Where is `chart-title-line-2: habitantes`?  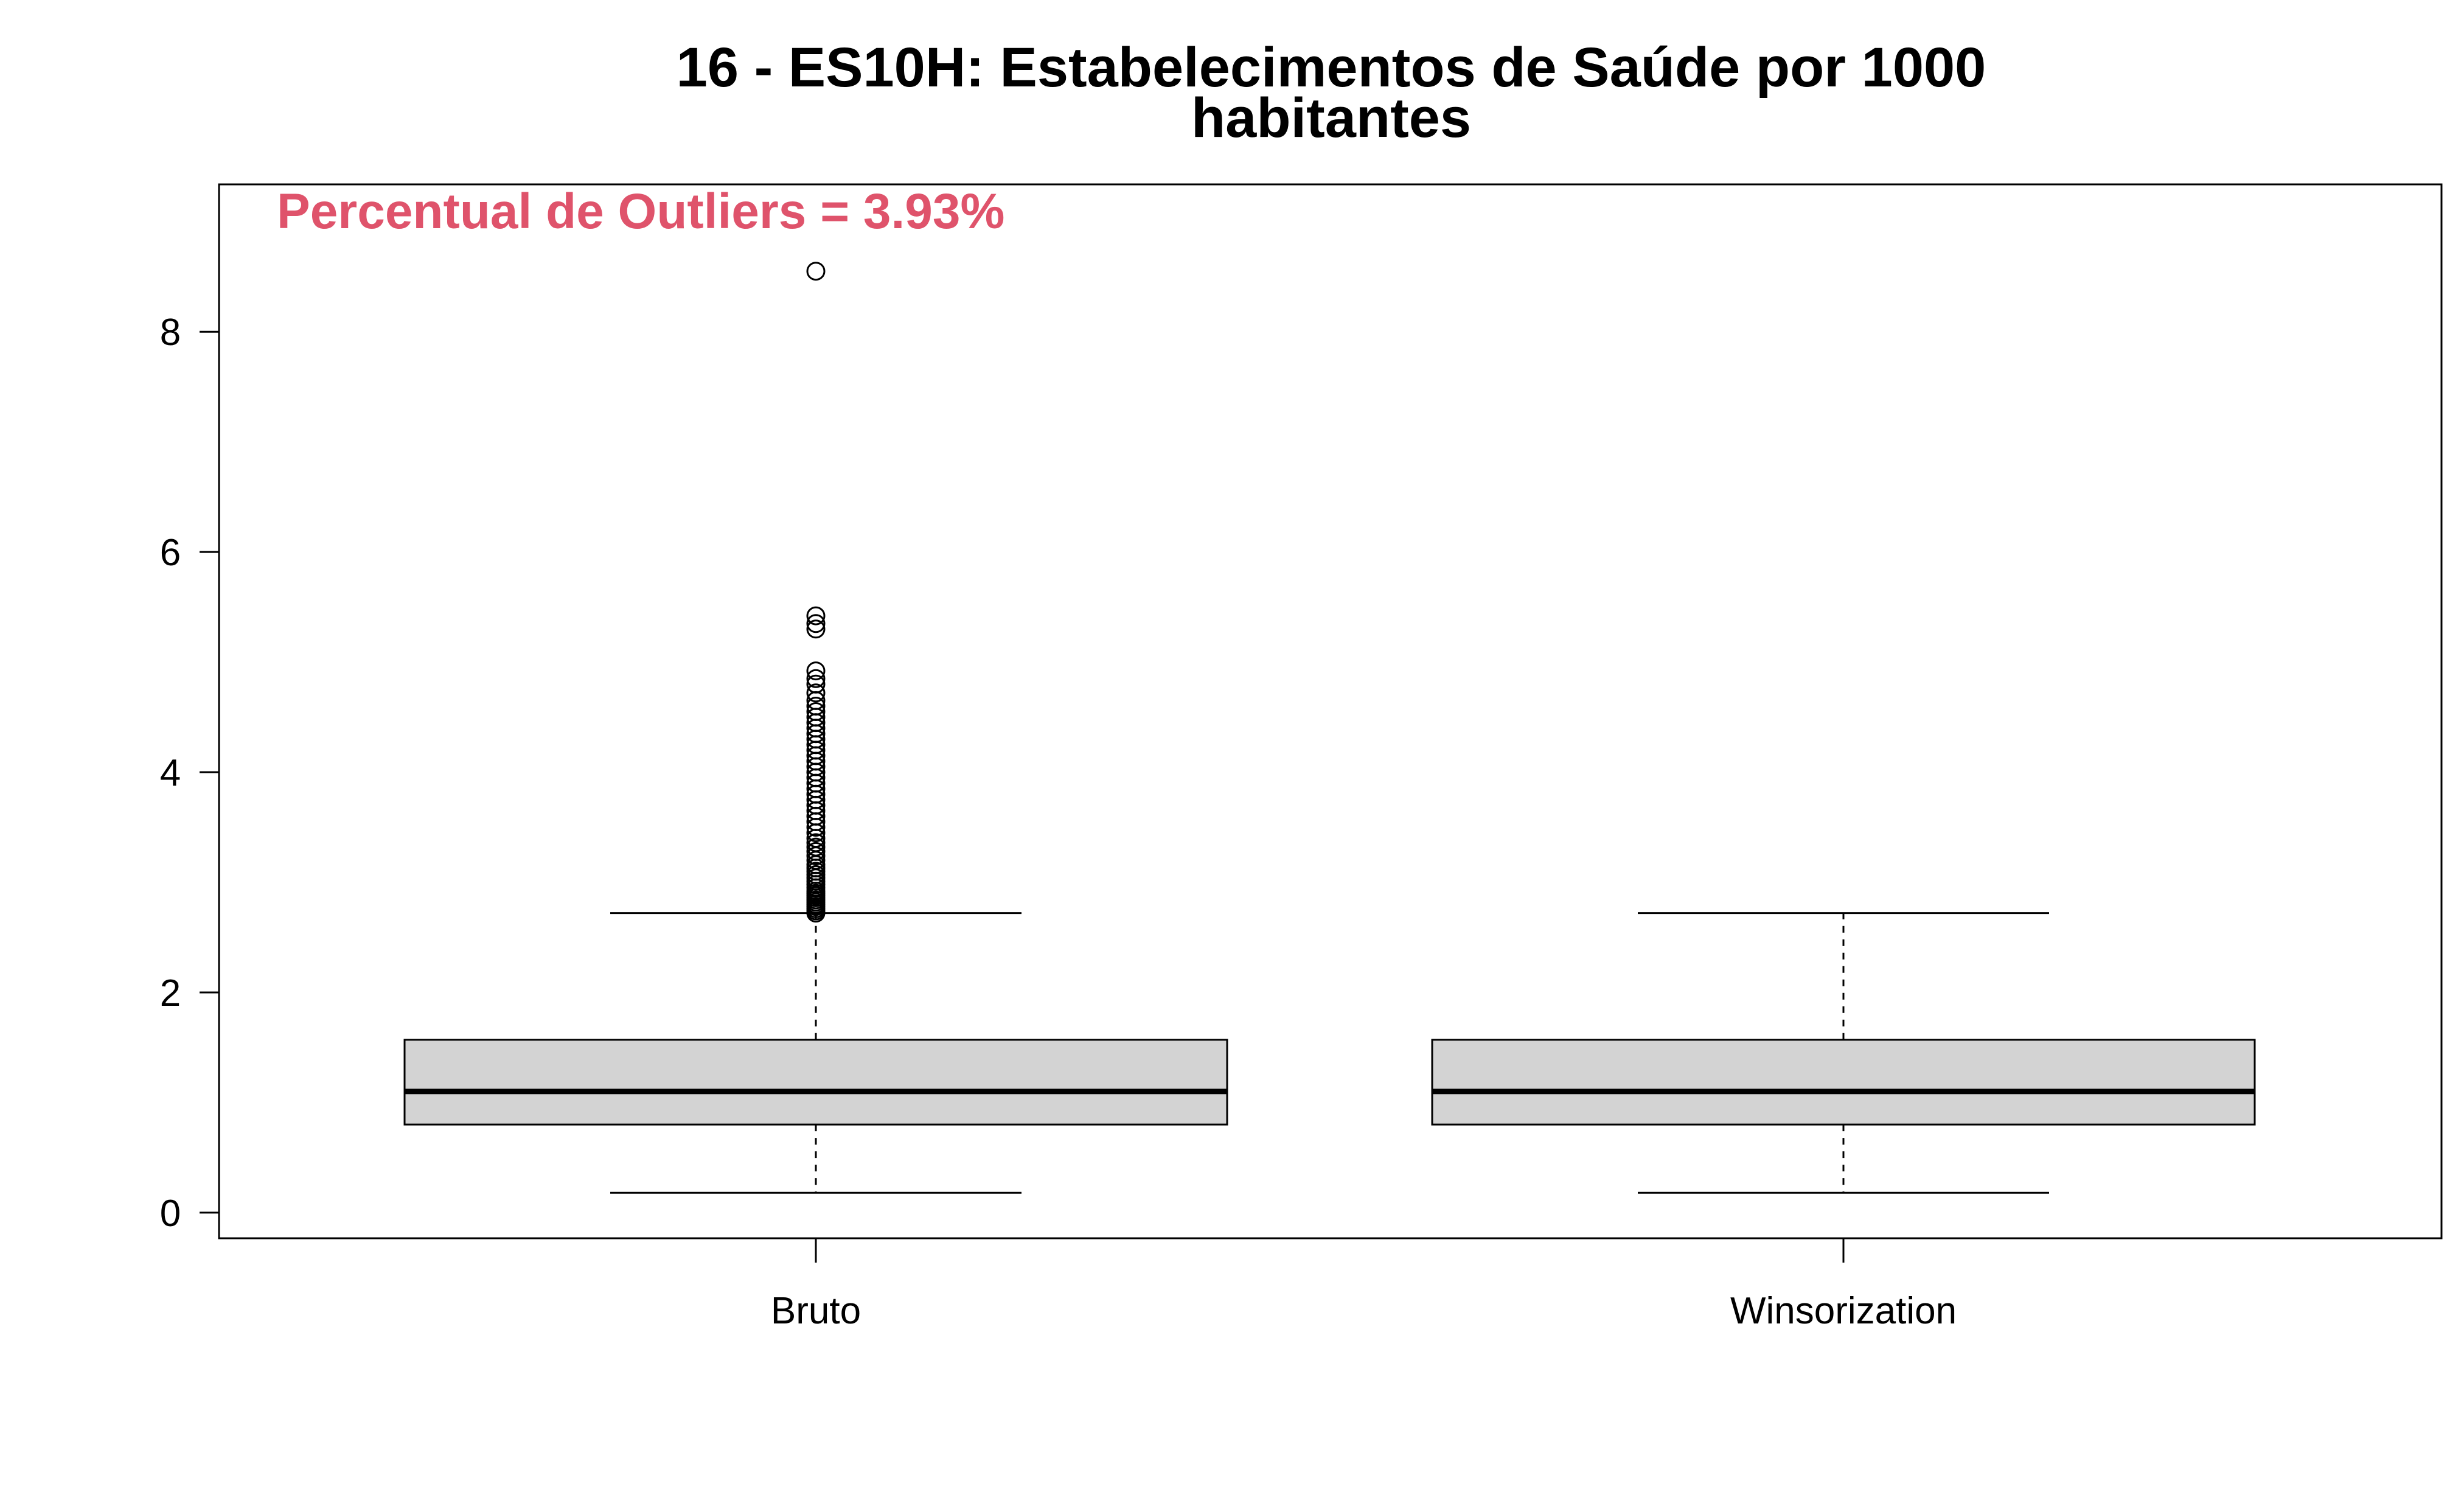 chart-title-line-2: habitantes is located at coordinates (1331, 118).